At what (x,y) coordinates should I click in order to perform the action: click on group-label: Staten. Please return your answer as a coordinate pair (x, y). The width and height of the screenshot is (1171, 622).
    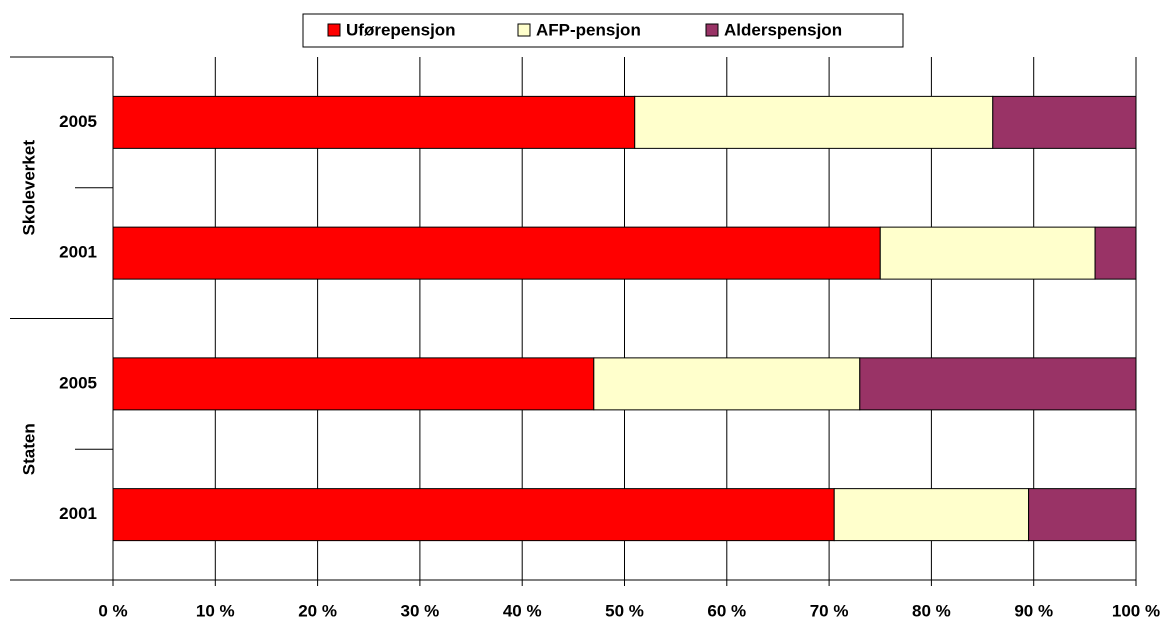
    Looking at the image, I should click on (28, 449).